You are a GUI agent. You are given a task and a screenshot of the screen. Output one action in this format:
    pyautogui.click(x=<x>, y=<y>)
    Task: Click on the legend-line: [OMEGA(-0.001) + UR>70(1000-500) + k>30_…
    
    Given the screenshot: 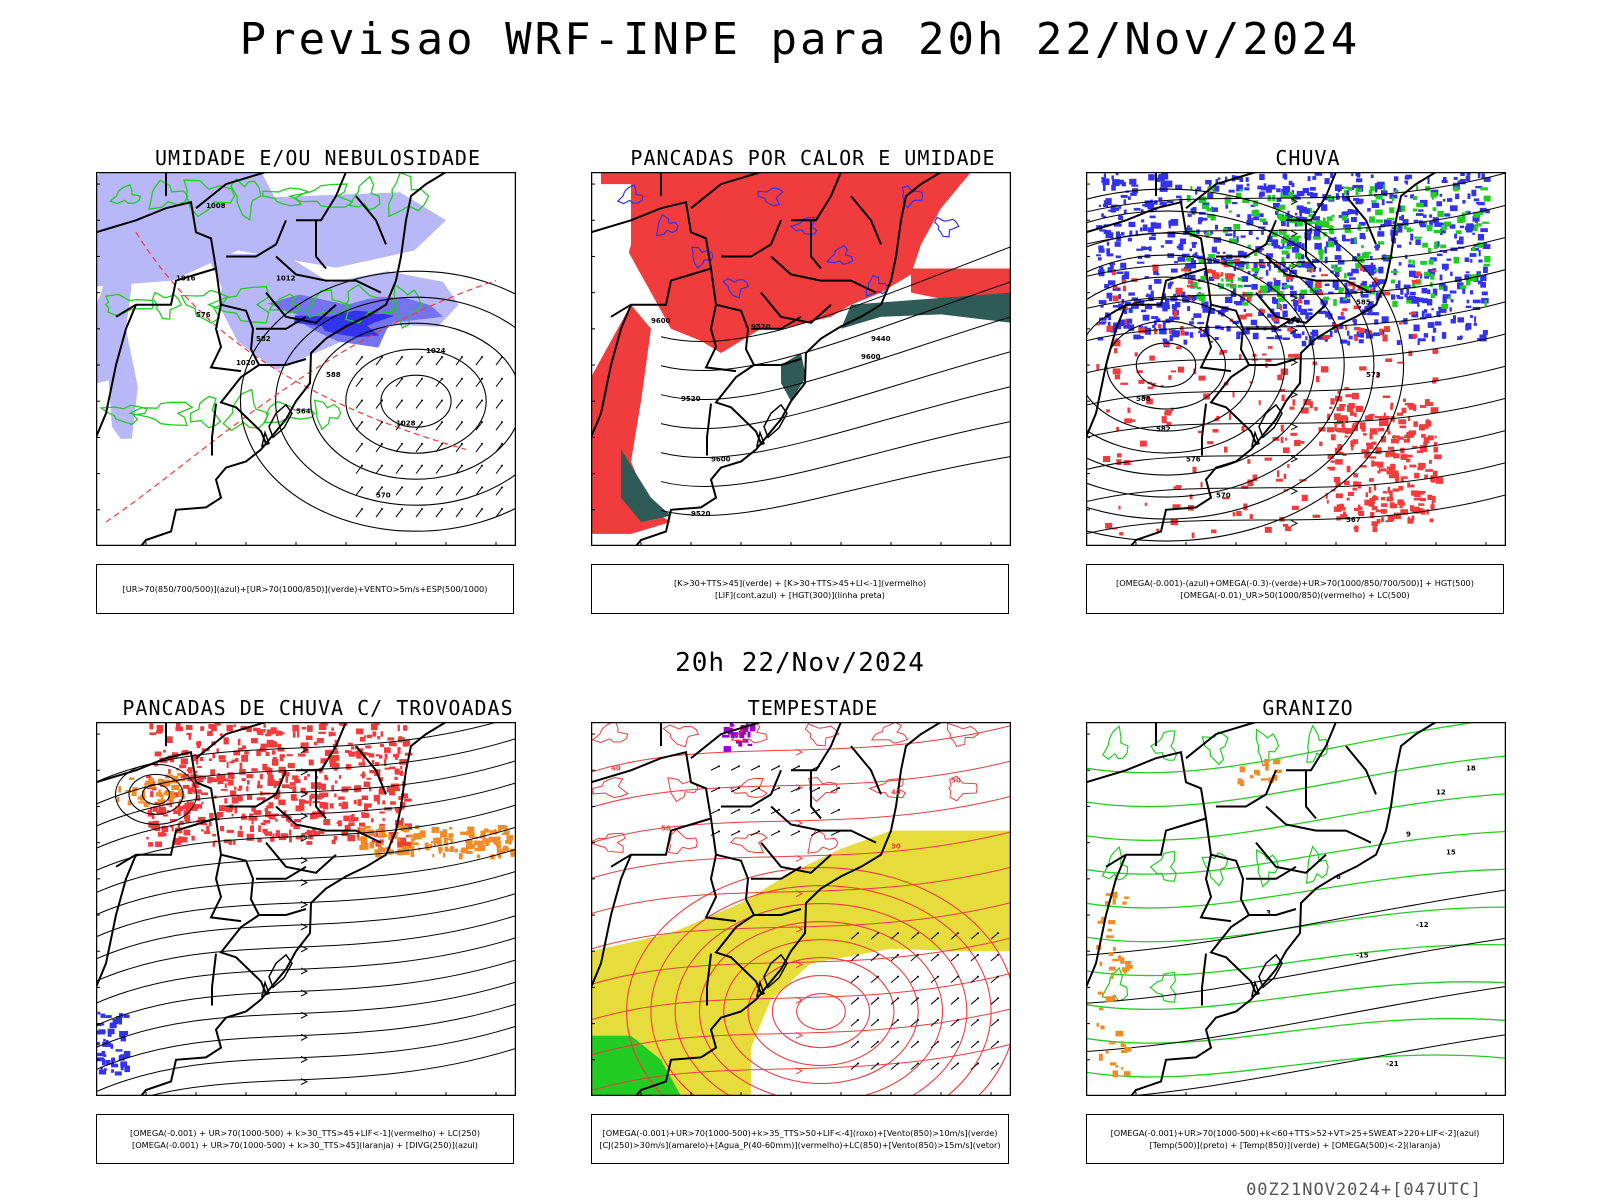 What is the action you would take?
    pyautogui.click(x=305, y=1133)
    